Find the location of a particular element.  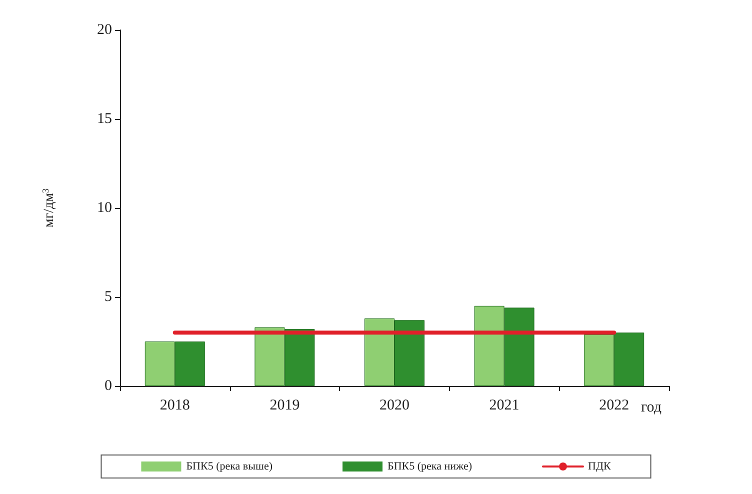

y-tick-label: 10 is located at coordinates (104, 208).